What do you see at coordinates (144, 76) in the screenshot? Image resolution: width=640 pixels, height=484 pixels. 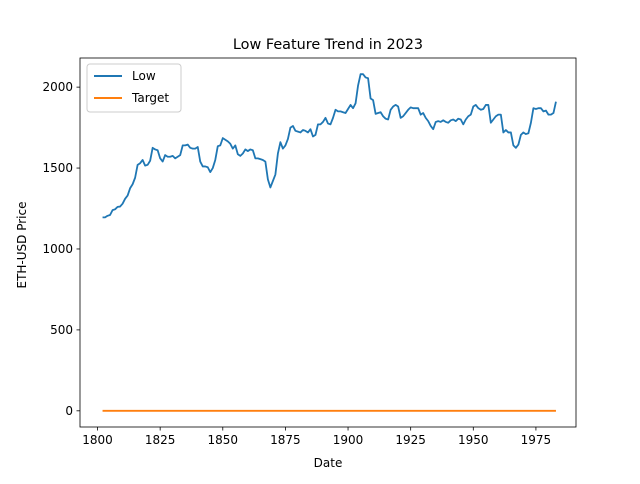 I see `legend-label-low: Low` at bounding box center [144, 76].